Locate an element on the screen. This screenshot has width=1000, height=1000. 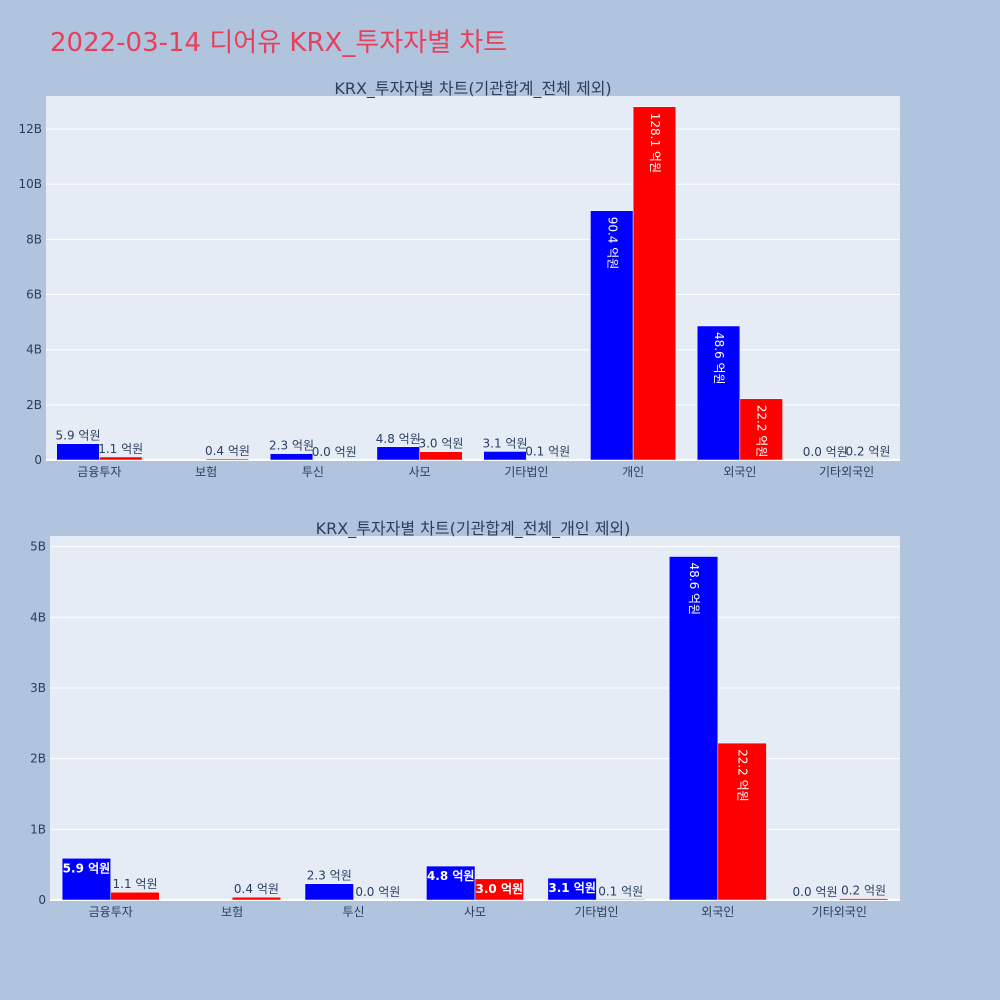
y-tick-label: 12B is located at coordinates (30, 129).